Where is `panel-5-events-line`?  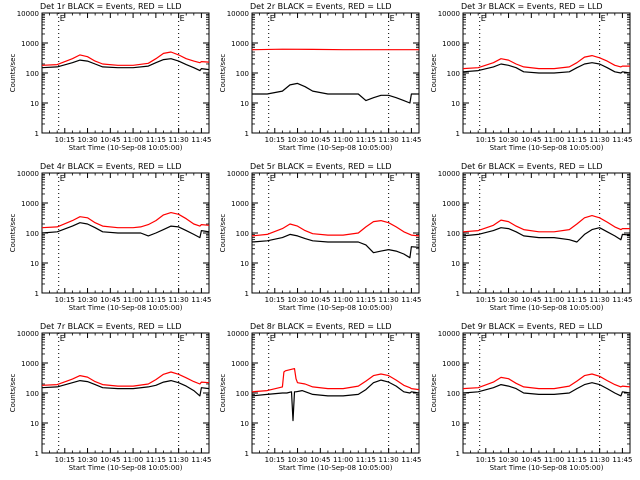 panel-5-events-line is located at coordinates (335, 246).